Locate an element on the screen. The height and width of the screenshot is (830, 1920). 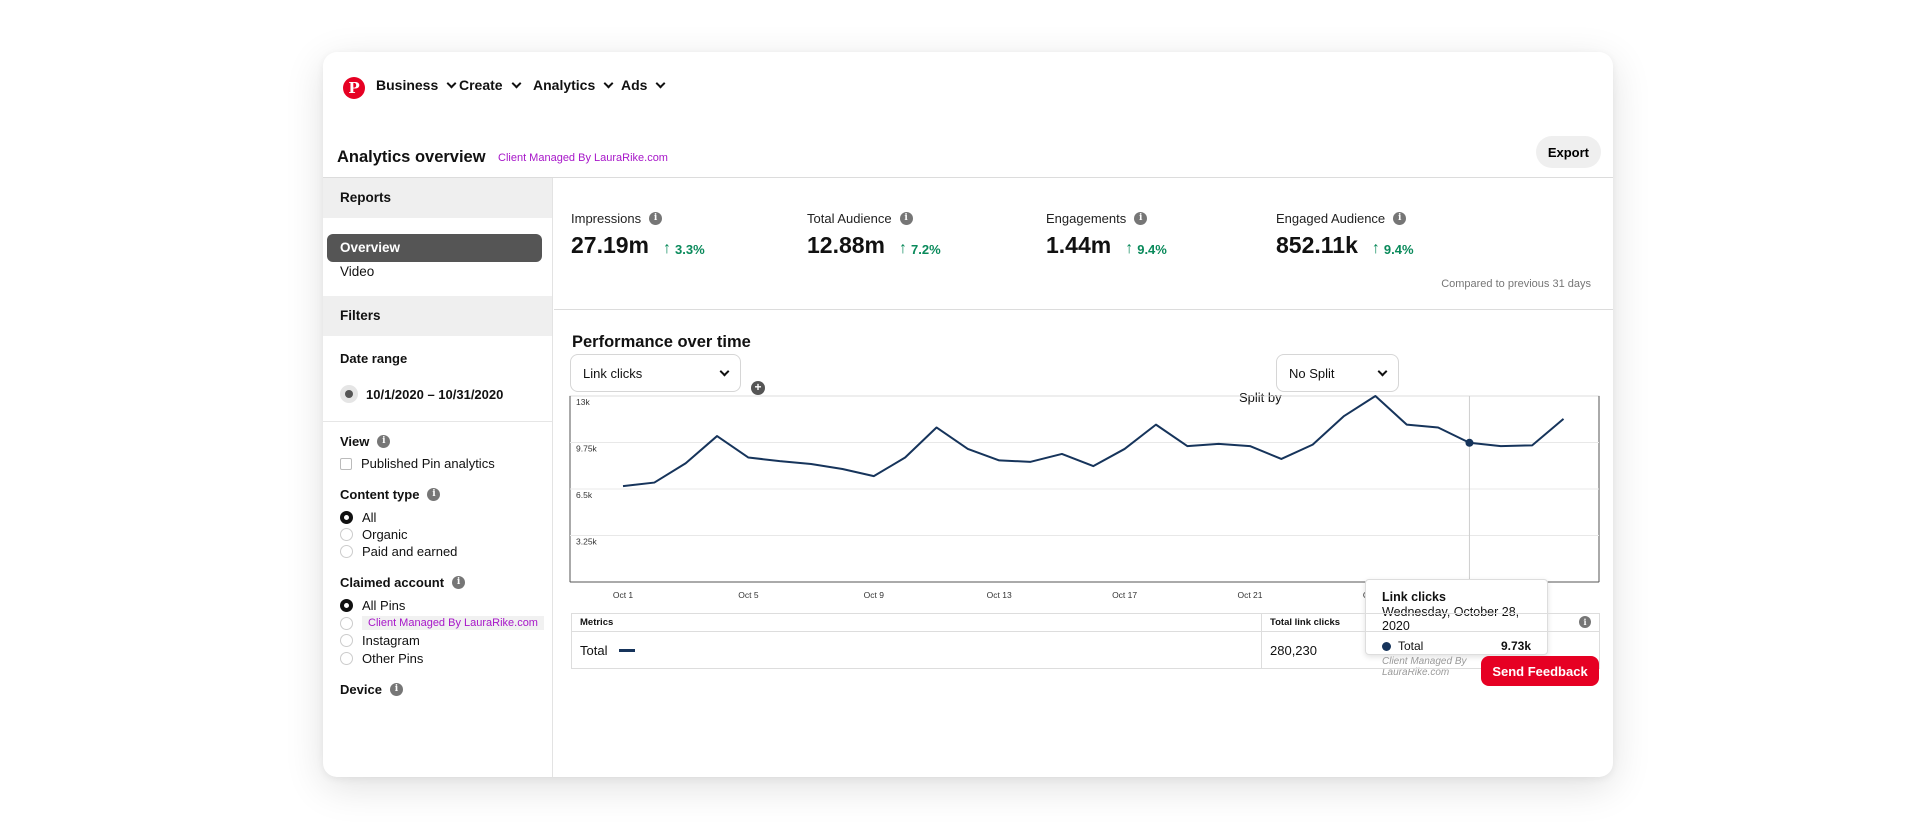
table-row-label: Total is located at coordinates (594, 650).